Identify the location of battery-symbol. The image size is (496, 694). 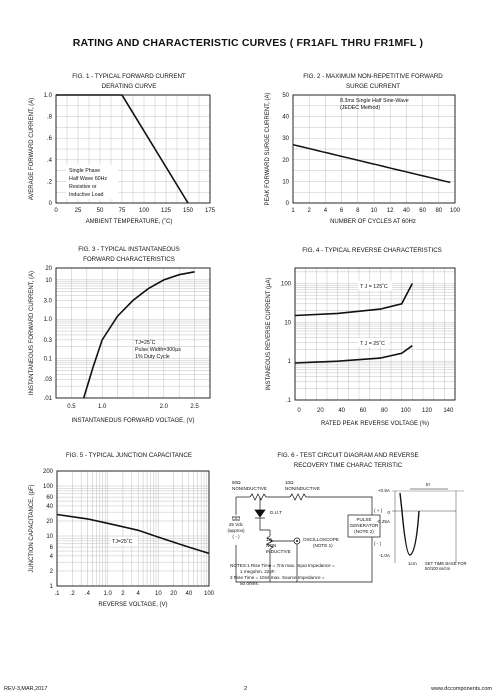
(236, 518).